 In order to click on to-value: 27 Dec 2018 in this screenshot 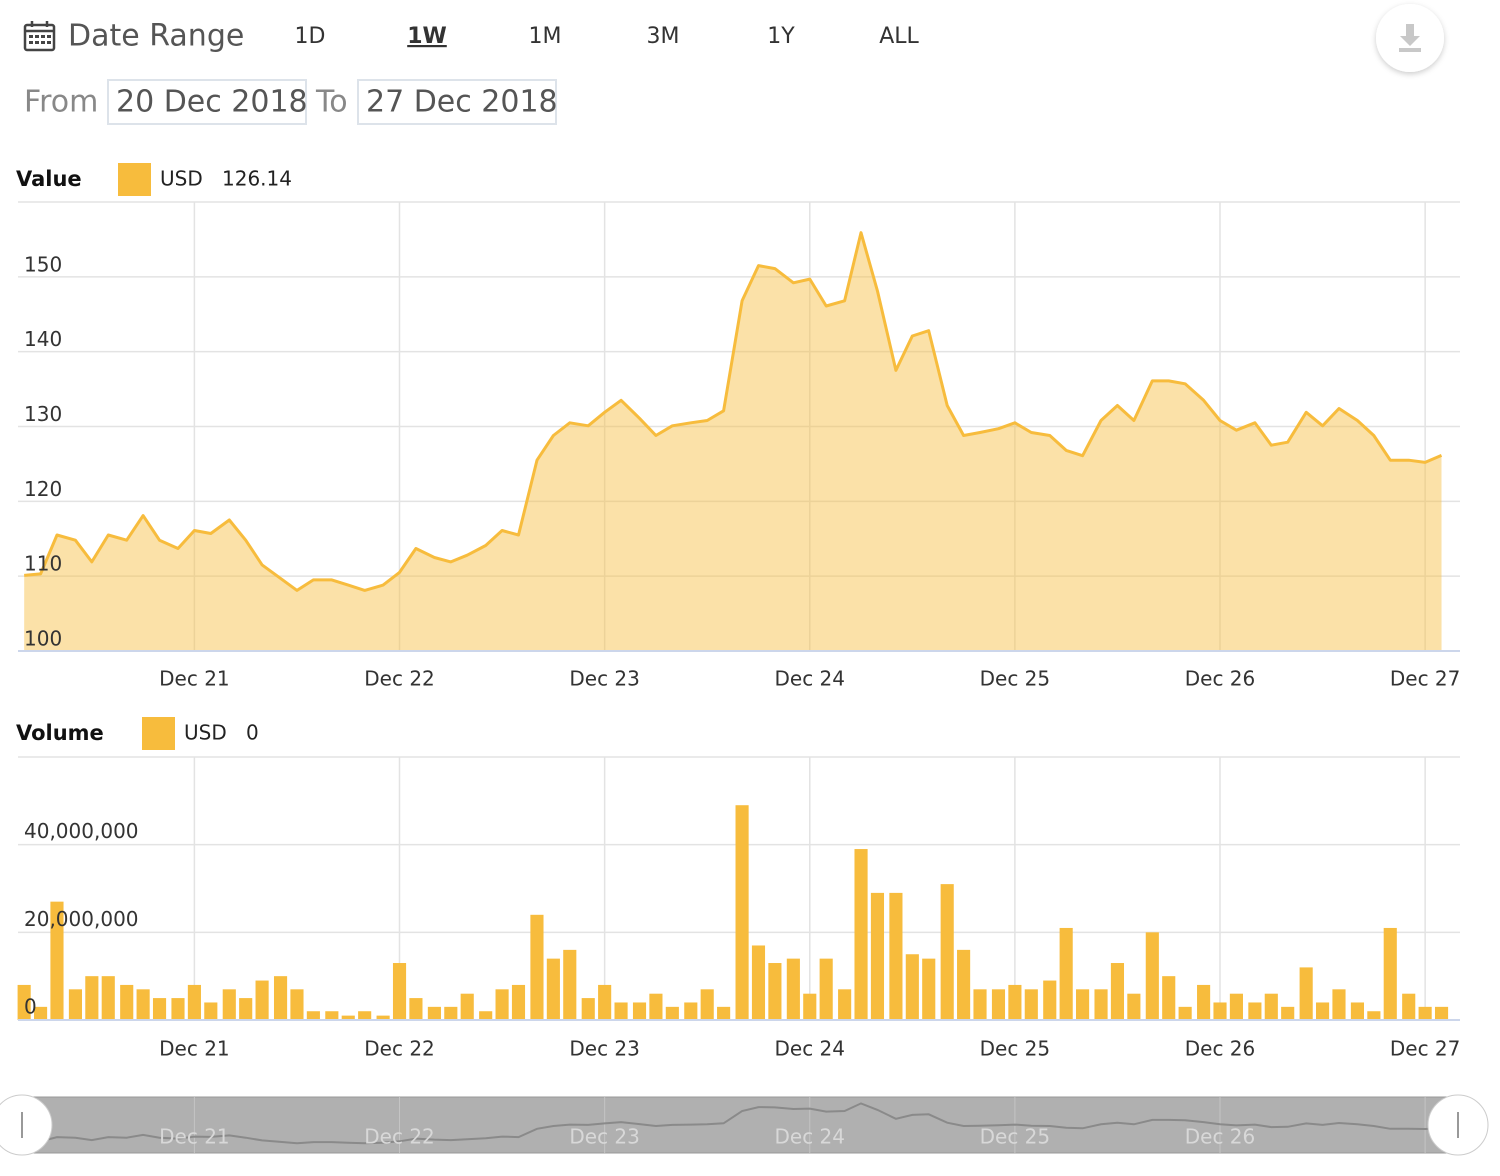, I will do `click(462, 102)`.